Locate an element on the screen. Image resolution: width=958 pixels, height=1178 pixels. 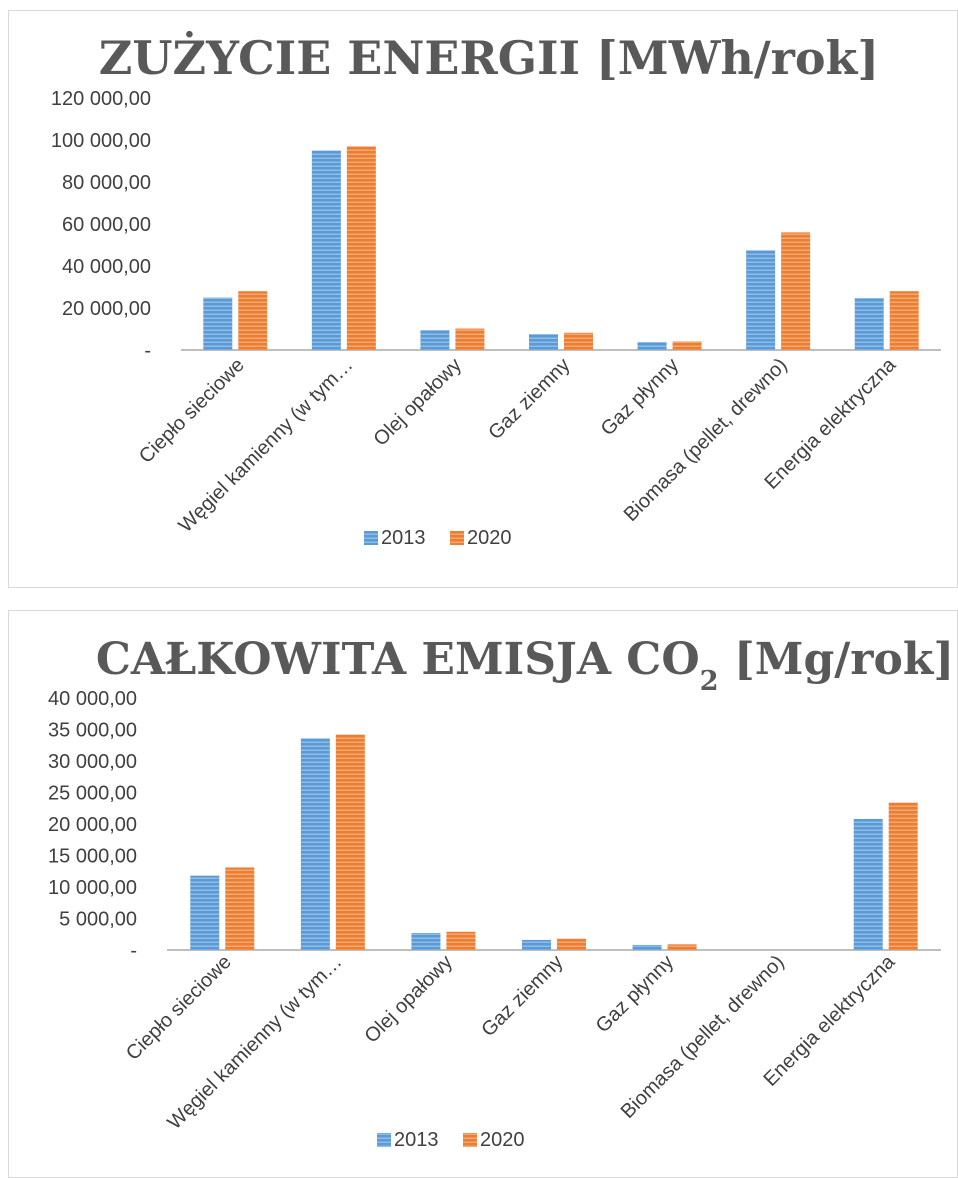
y-tick-label: 5 000,00 is located at coordinates (98, 920).